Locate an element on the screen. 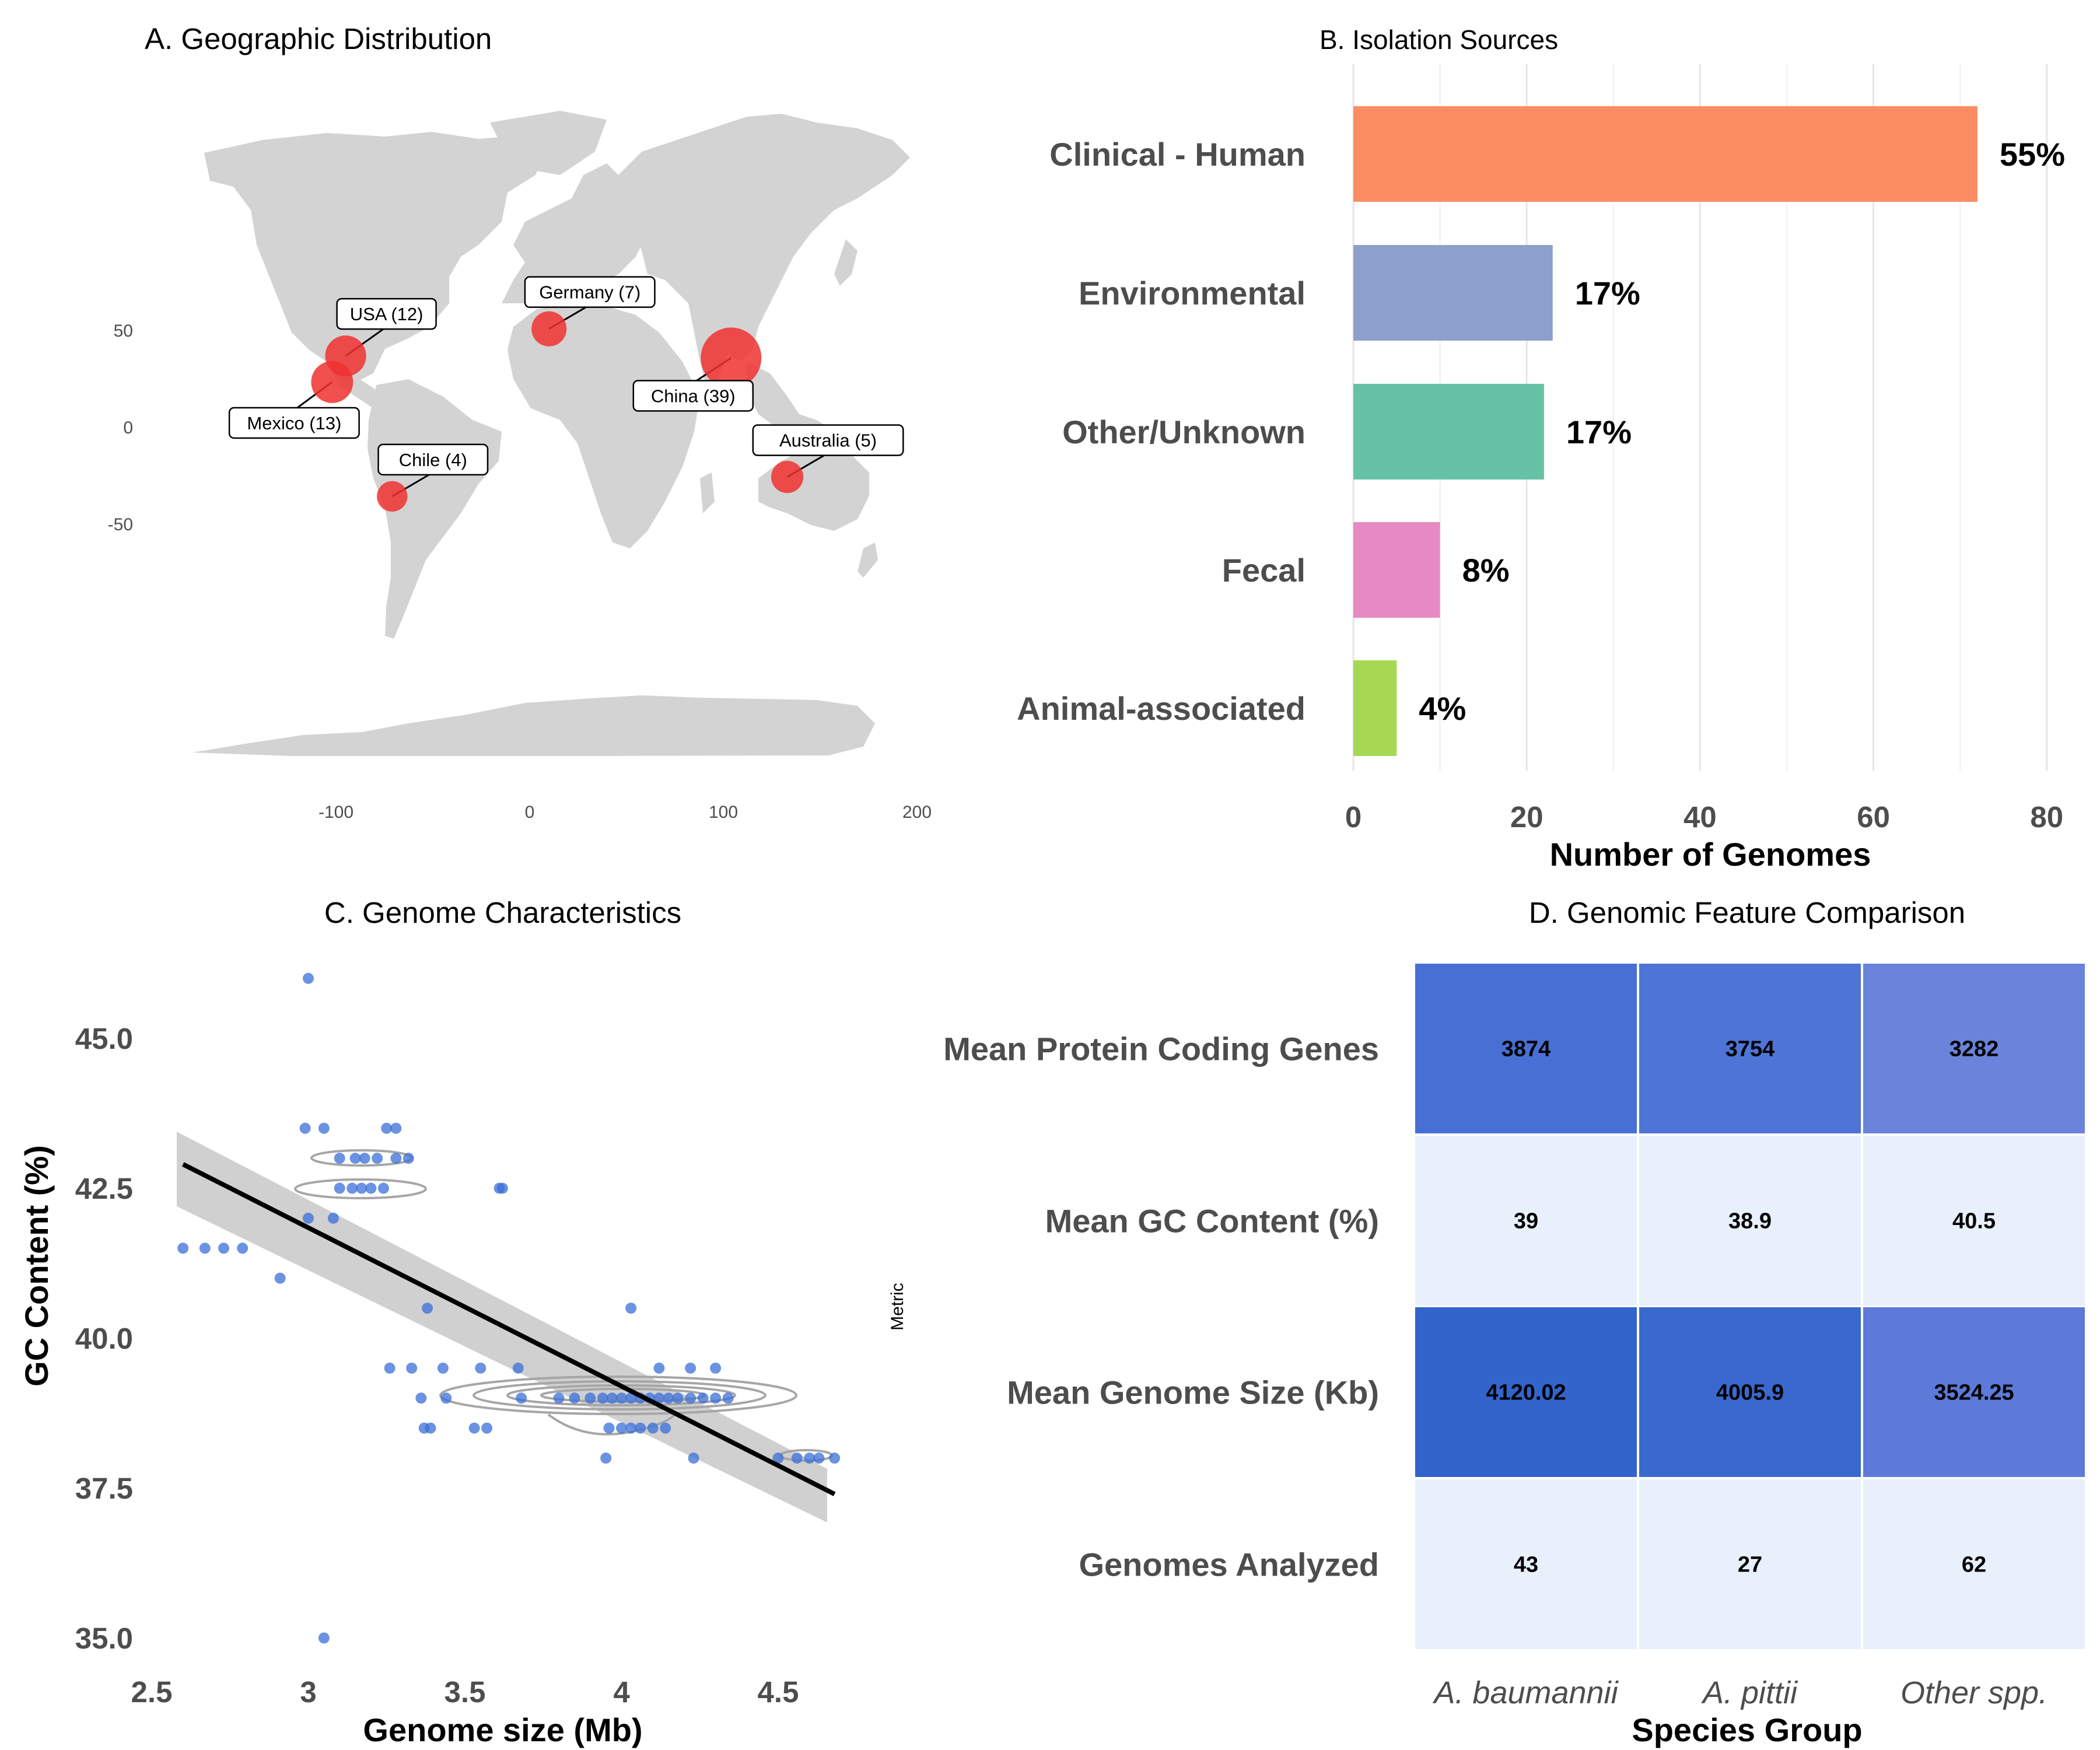 This screenshot has height=1750, width=2100. panel-d-title: D. Genomic Feature Comparison is located at coordinates (1747, 912).